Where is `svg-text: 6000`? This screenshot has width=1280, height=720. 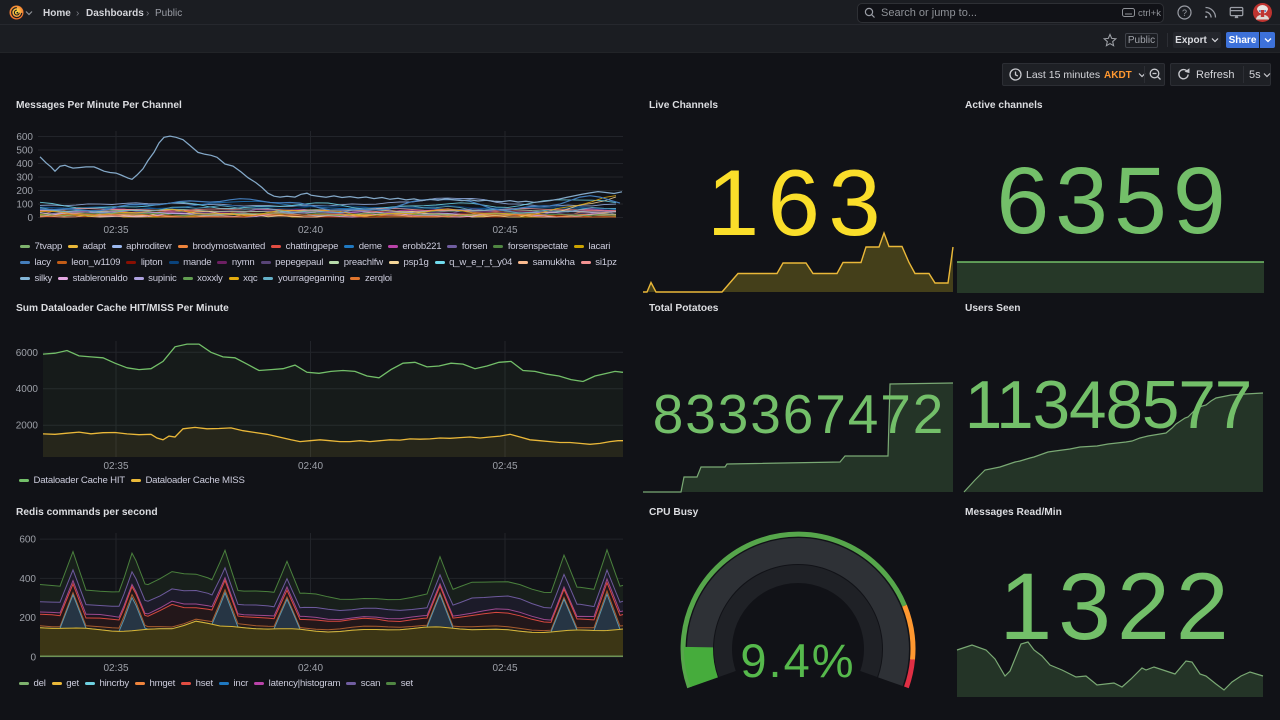
svg-text: 6000 is located at coordinates (27, 353).